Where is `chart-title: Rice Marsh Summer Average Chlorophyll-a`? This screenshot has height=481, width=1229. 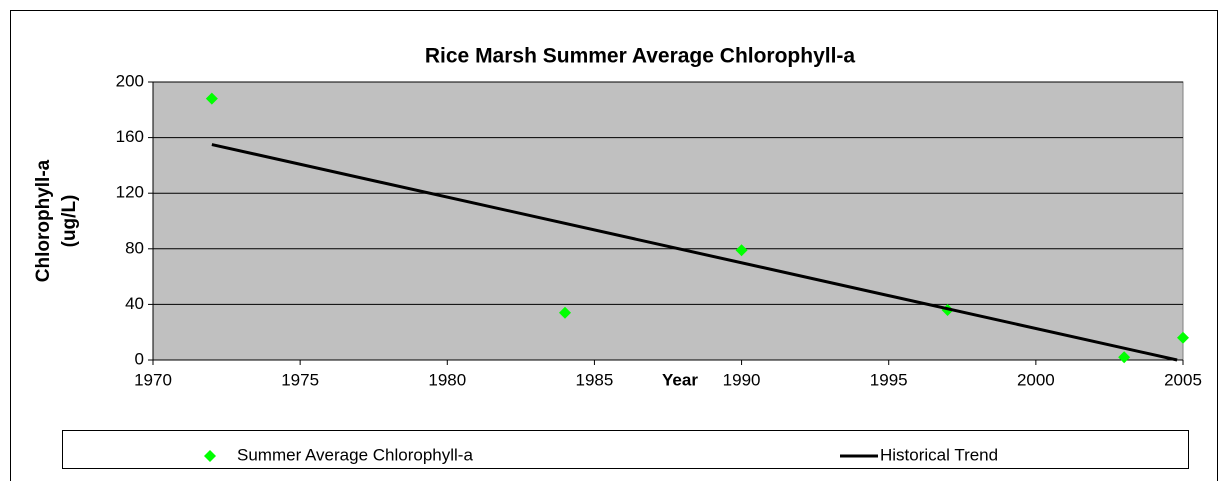 chart-title: Rice Marsh Summer Average Chlorophyll-a is located at coordinates (640, 56).